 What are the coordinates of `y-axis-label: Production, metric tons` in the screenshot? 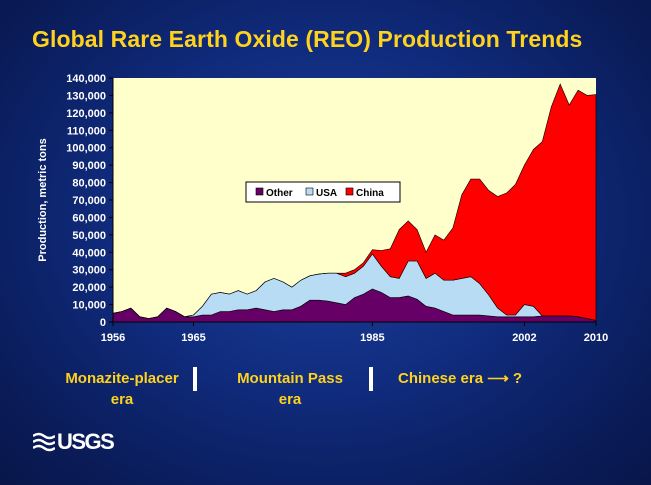 It's located at (43, 199).